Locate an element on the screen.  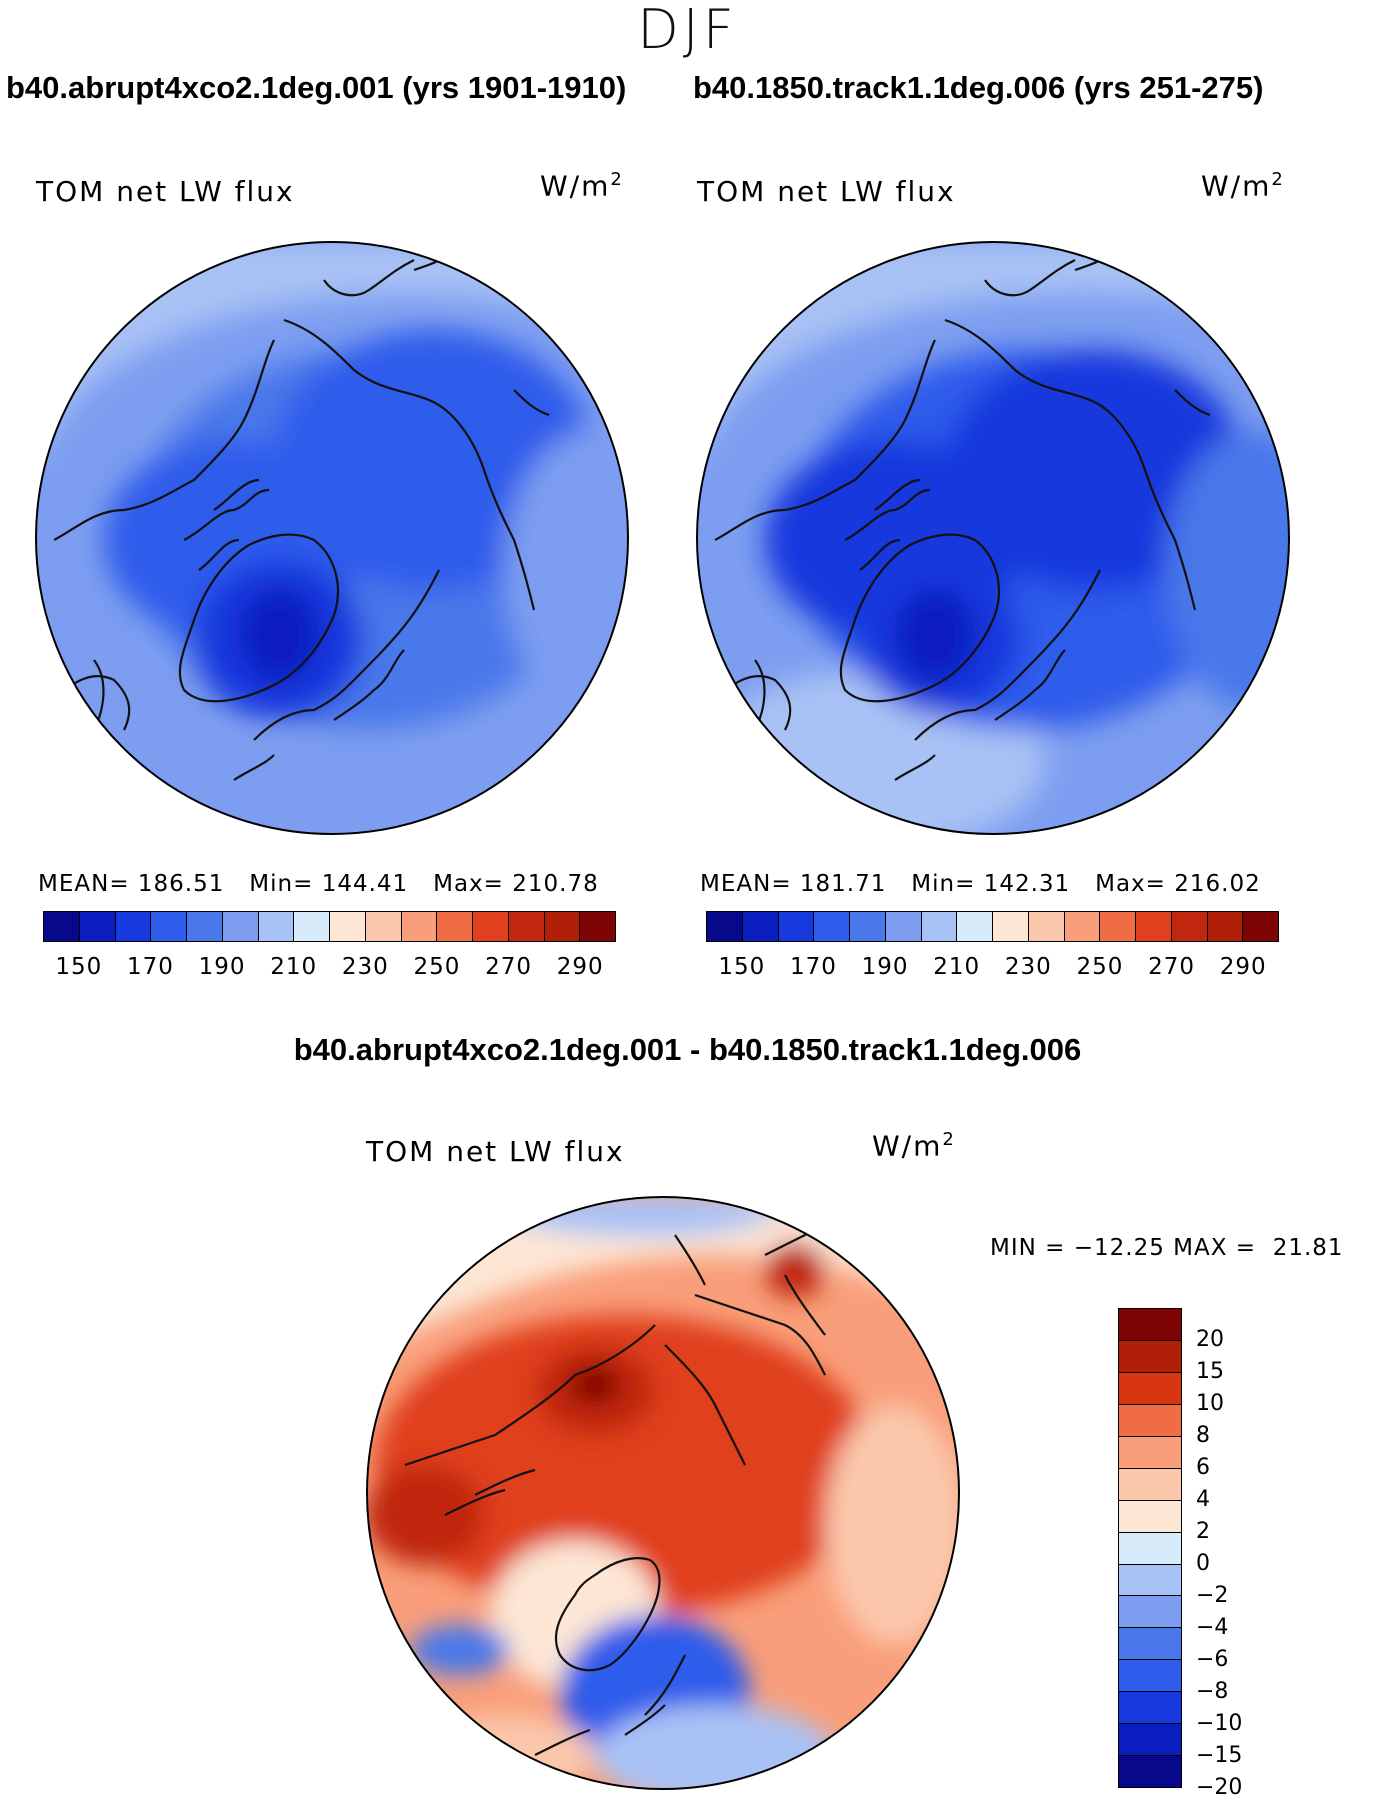
panel2-case-title: b40.1850.track1.1deg.006 (yrs 251-275) is located at coordinates (978, 87).